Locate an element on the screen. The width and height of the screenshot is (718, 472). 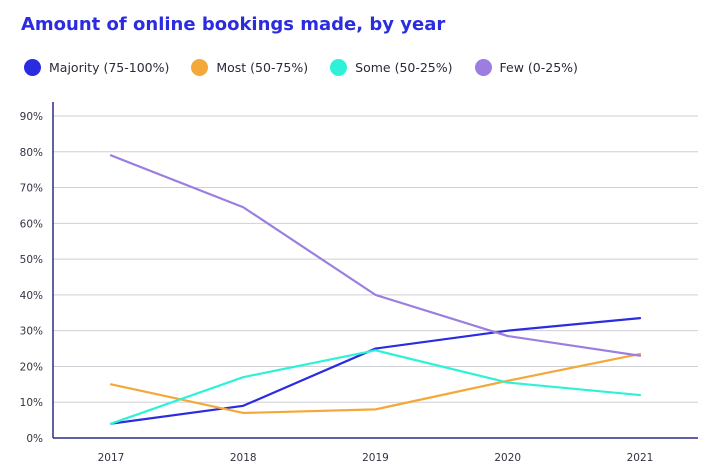
y-tick-label: 10% is located at coordinates (31, 403).